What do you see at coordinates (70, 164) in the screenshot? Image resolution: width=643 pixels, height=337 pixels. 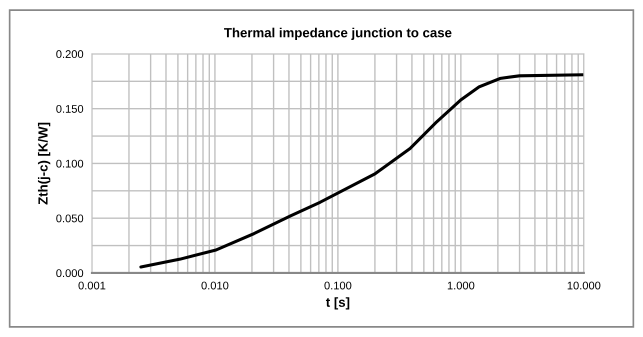 I see `y-tick-label: 0.100` at bounding box center [70, 164].